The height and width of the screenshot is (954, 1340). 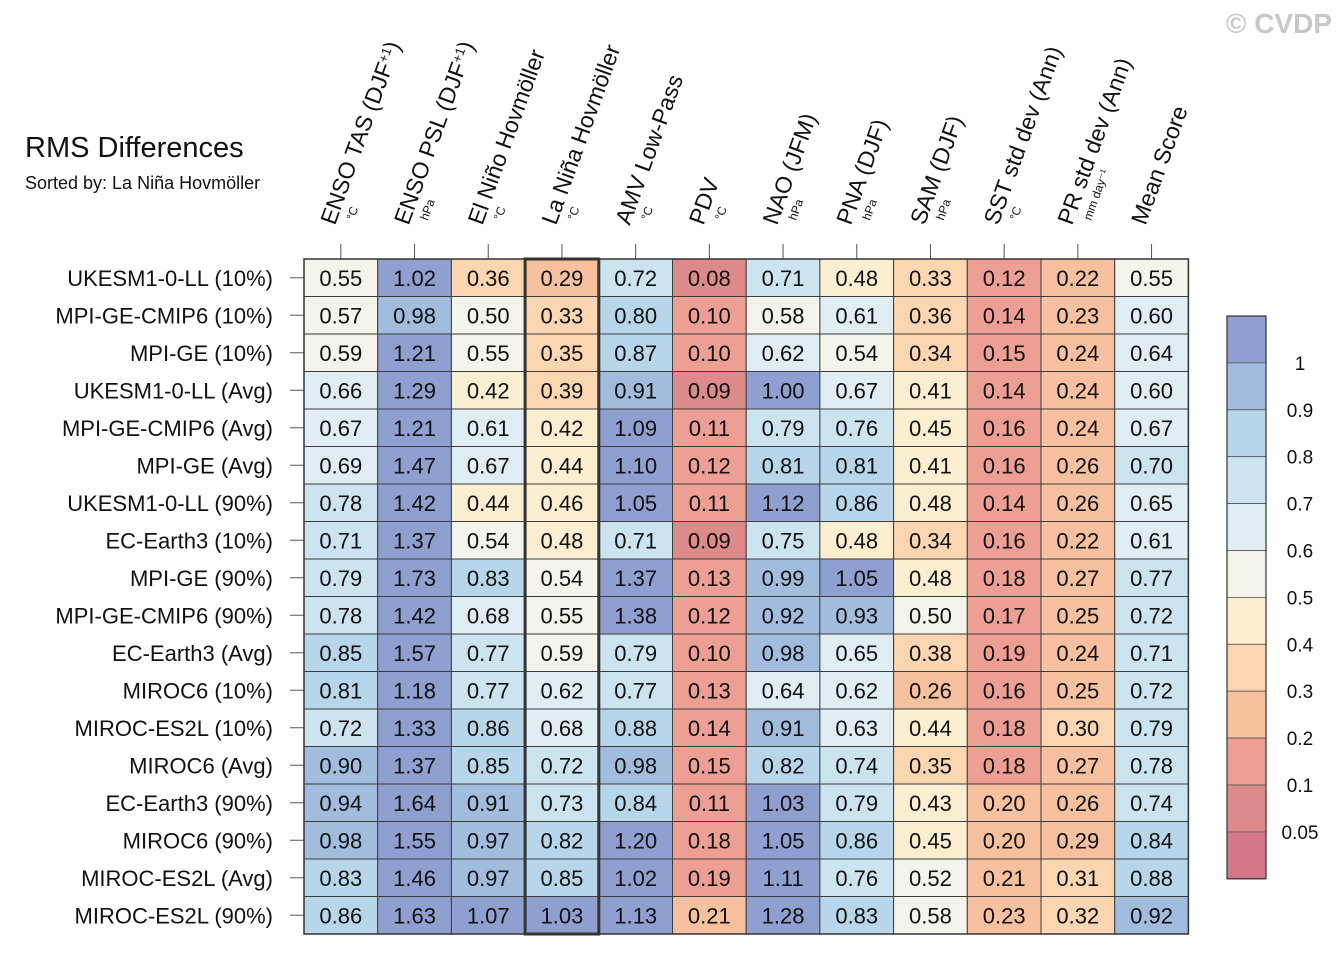 What do you see at coordinates (1279, 23) in the screenshot?
I see `copyright-watermark: © CVDP` at bounding box center [1279, 23].